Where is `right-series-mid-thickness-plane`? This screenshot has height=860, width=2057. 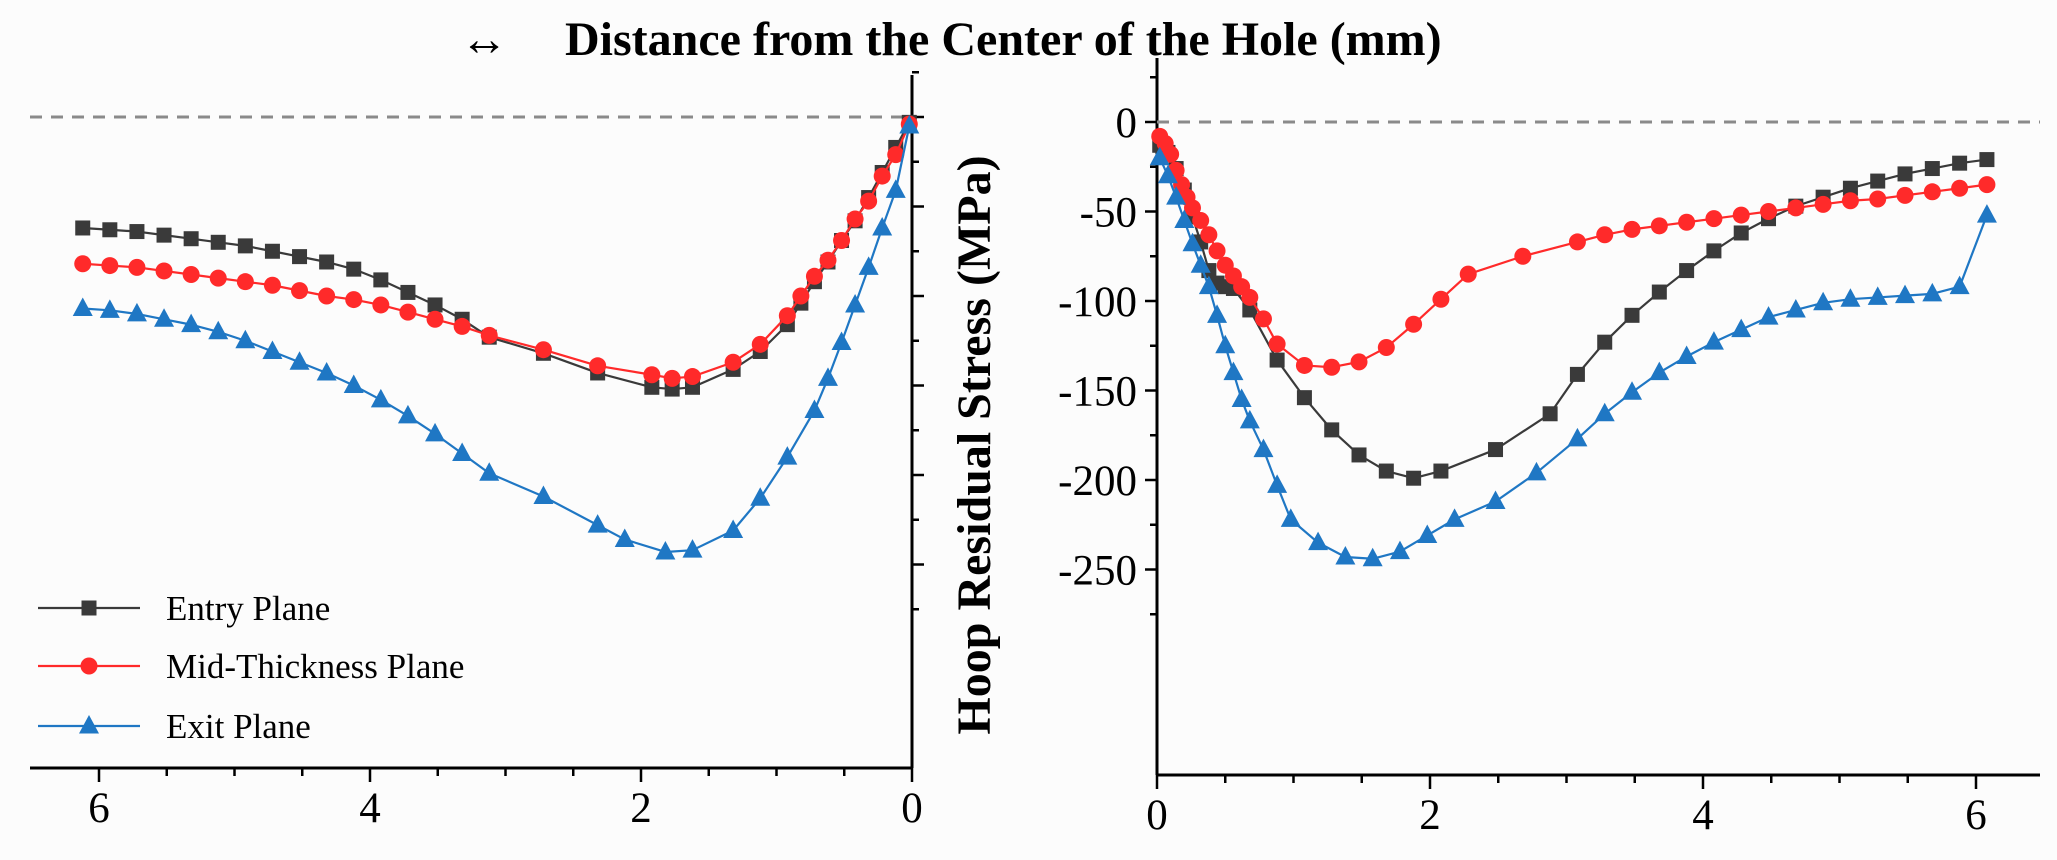 right-series-mid-thickness-plane is located at coordinates (1573, 251).